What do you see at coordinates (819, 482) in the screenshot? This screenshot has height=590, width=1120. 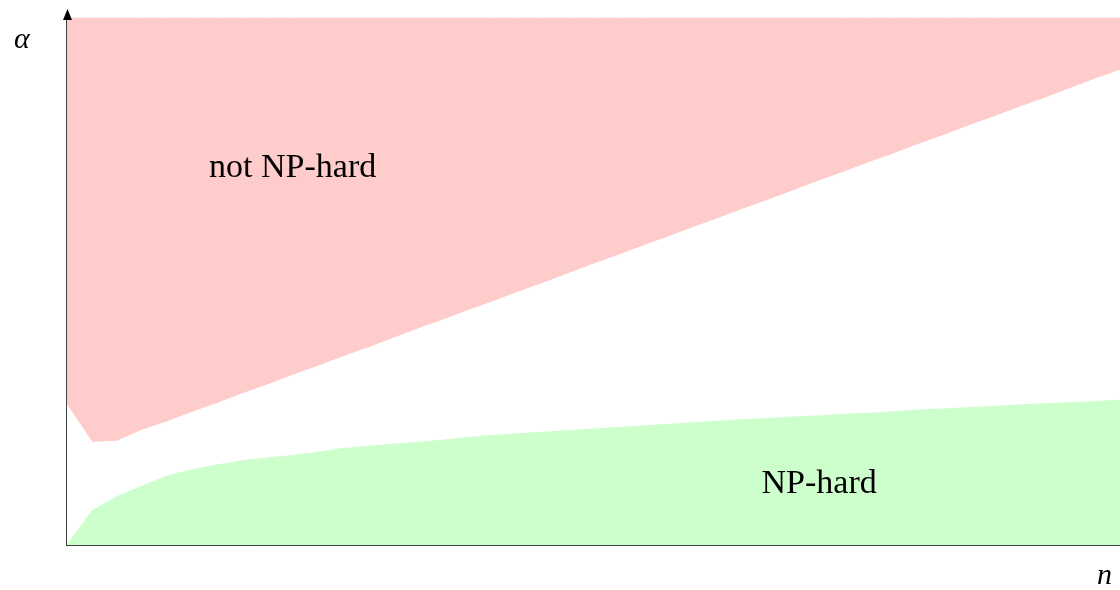 I see `series-label: NP-hard` at bounding box center [819, 482].